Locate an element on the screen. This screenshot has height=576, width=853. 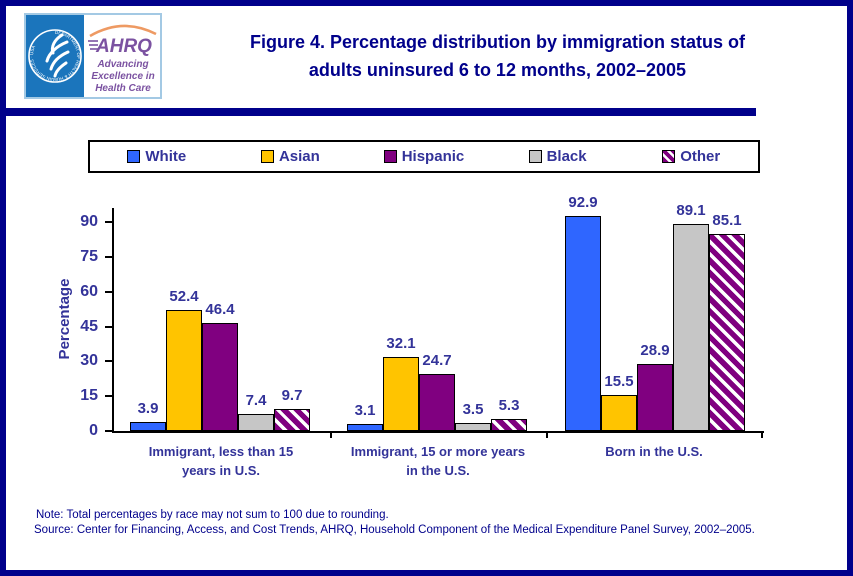
bar-other-group3 is located at coordinates (727, 332).